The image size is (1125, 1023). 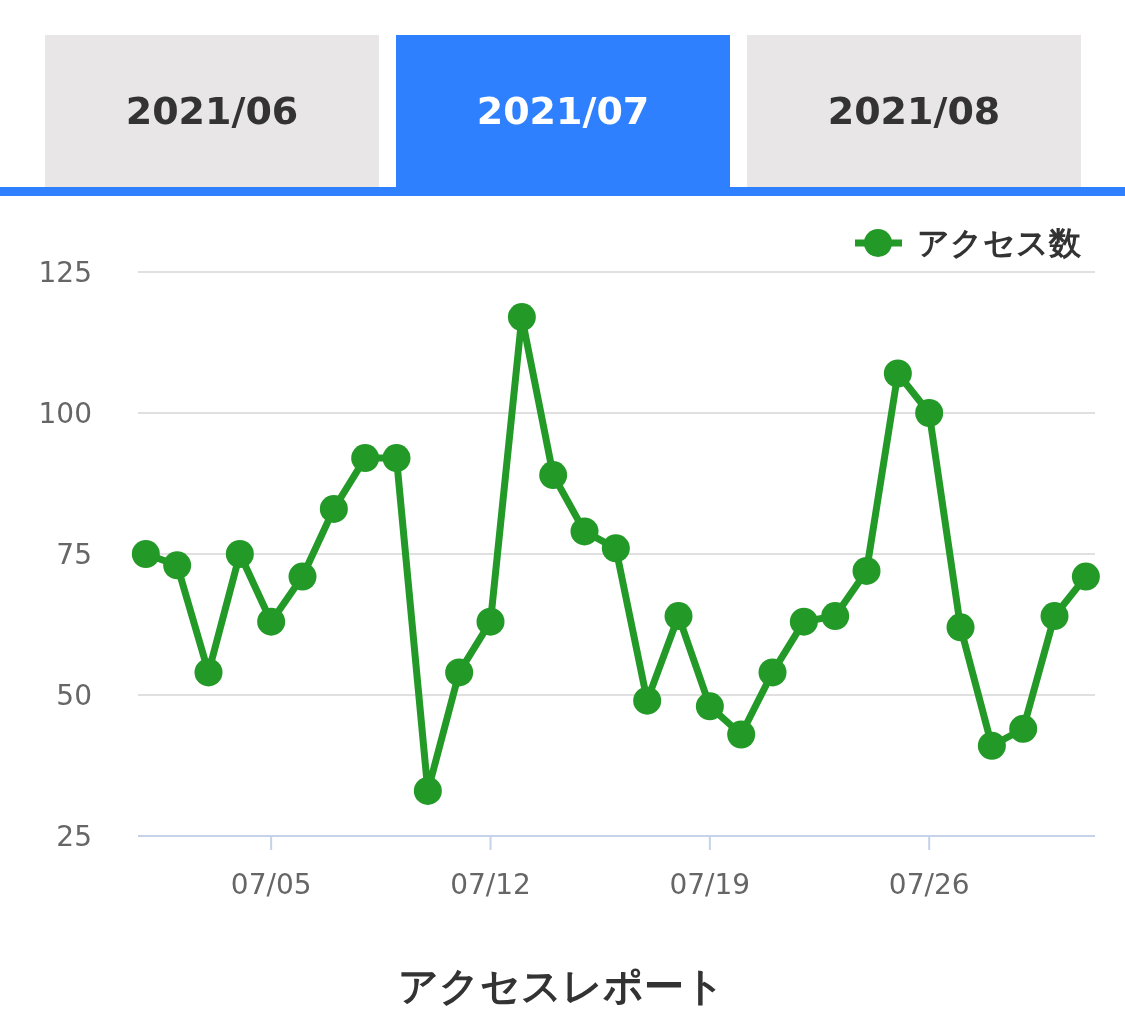 I want to click on y-tick-label: 75, so click(x=74, y=554).